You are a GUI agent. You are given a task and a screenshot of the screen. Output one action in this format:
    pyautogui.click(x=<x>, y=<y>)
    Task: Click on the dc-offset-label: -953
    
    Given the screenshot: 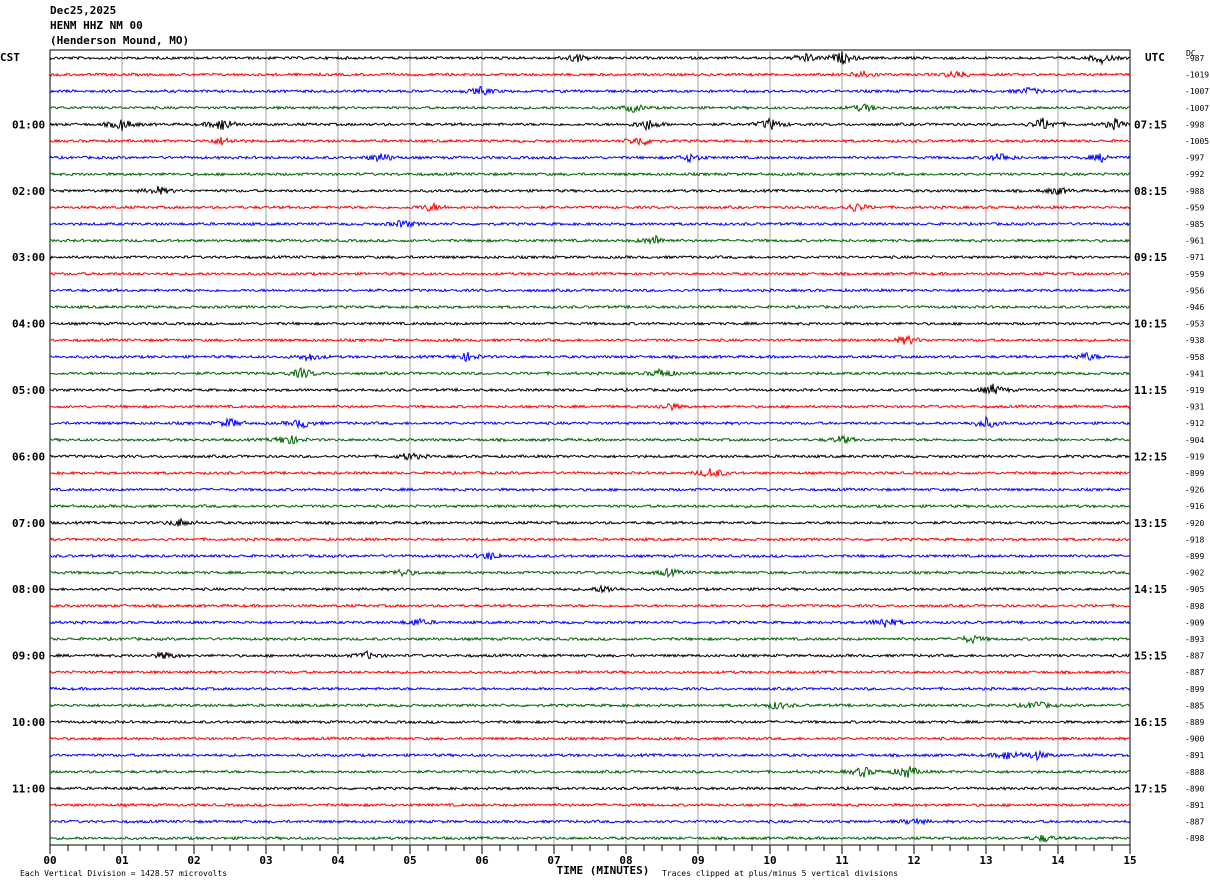 What is the action you would take?
    pyautogui.click(x=1194, y=324)
    